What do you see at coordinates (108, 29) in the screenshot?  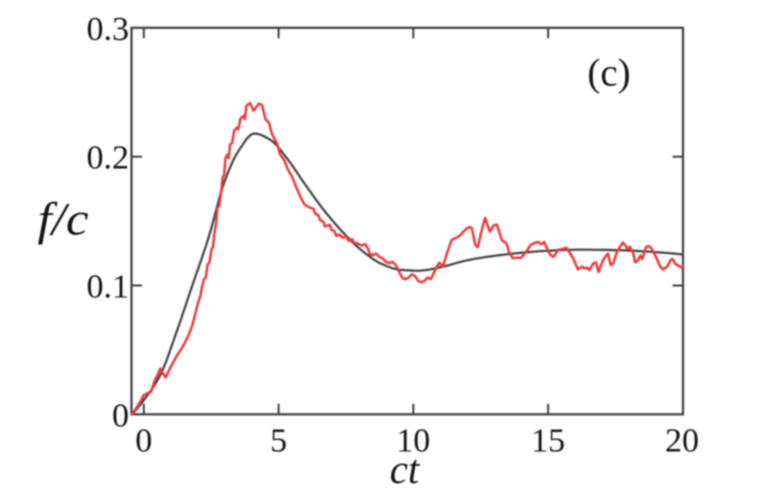 I see `svg-text: 0.3` at bounding box center [108, 29].